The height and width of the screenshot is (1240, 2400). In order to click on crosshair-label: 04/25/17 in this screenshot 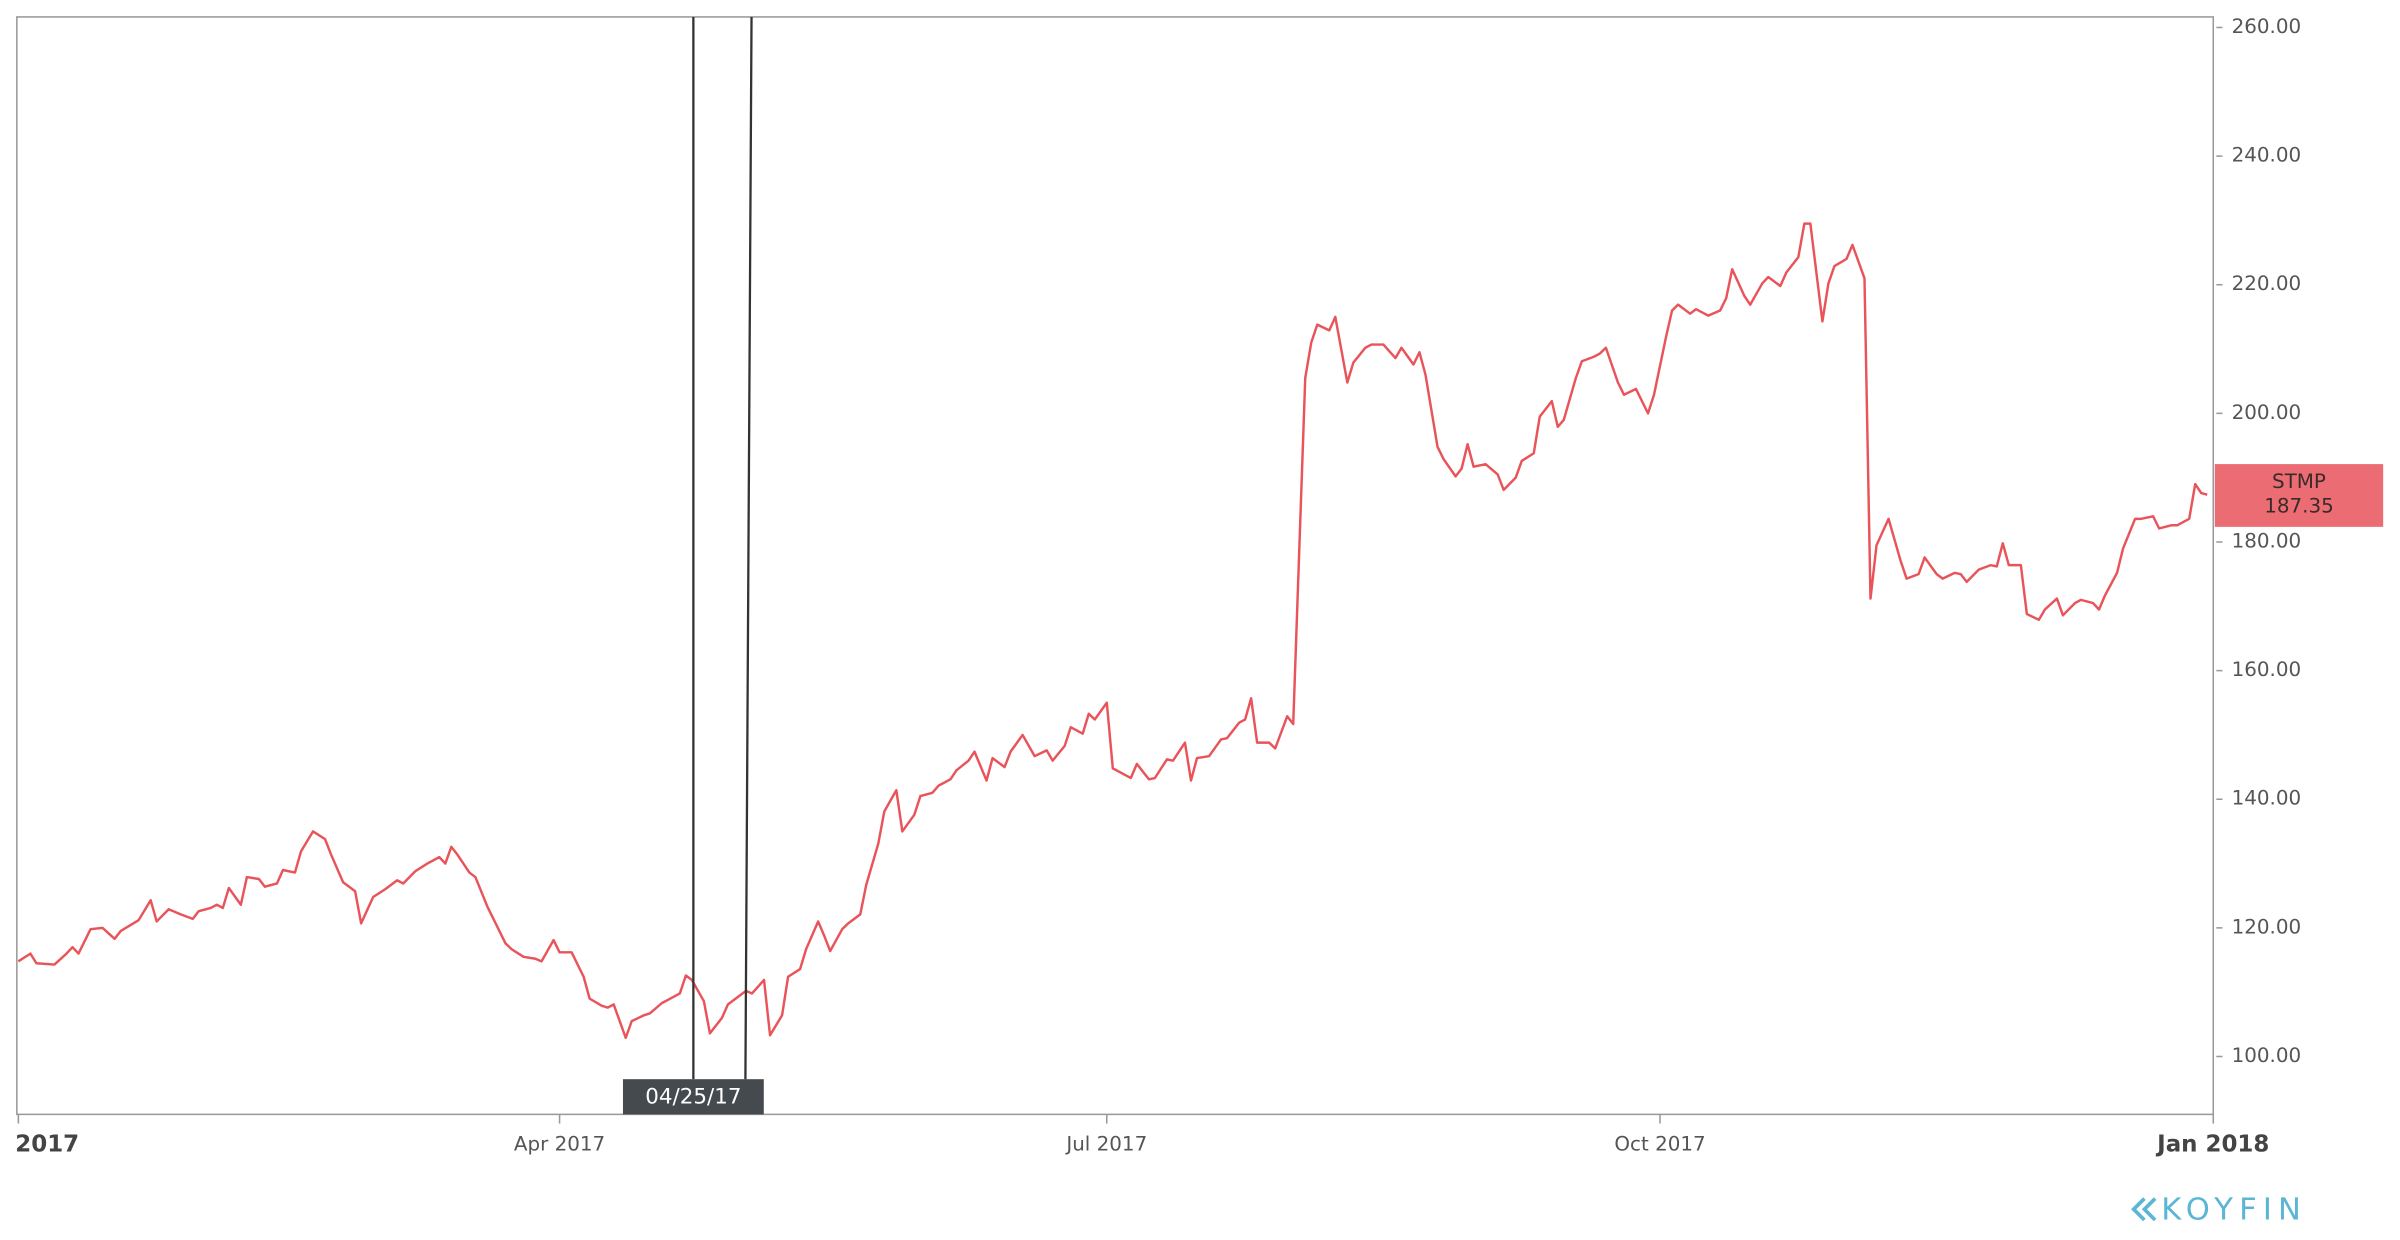, I will do `click(693, 1097)`.